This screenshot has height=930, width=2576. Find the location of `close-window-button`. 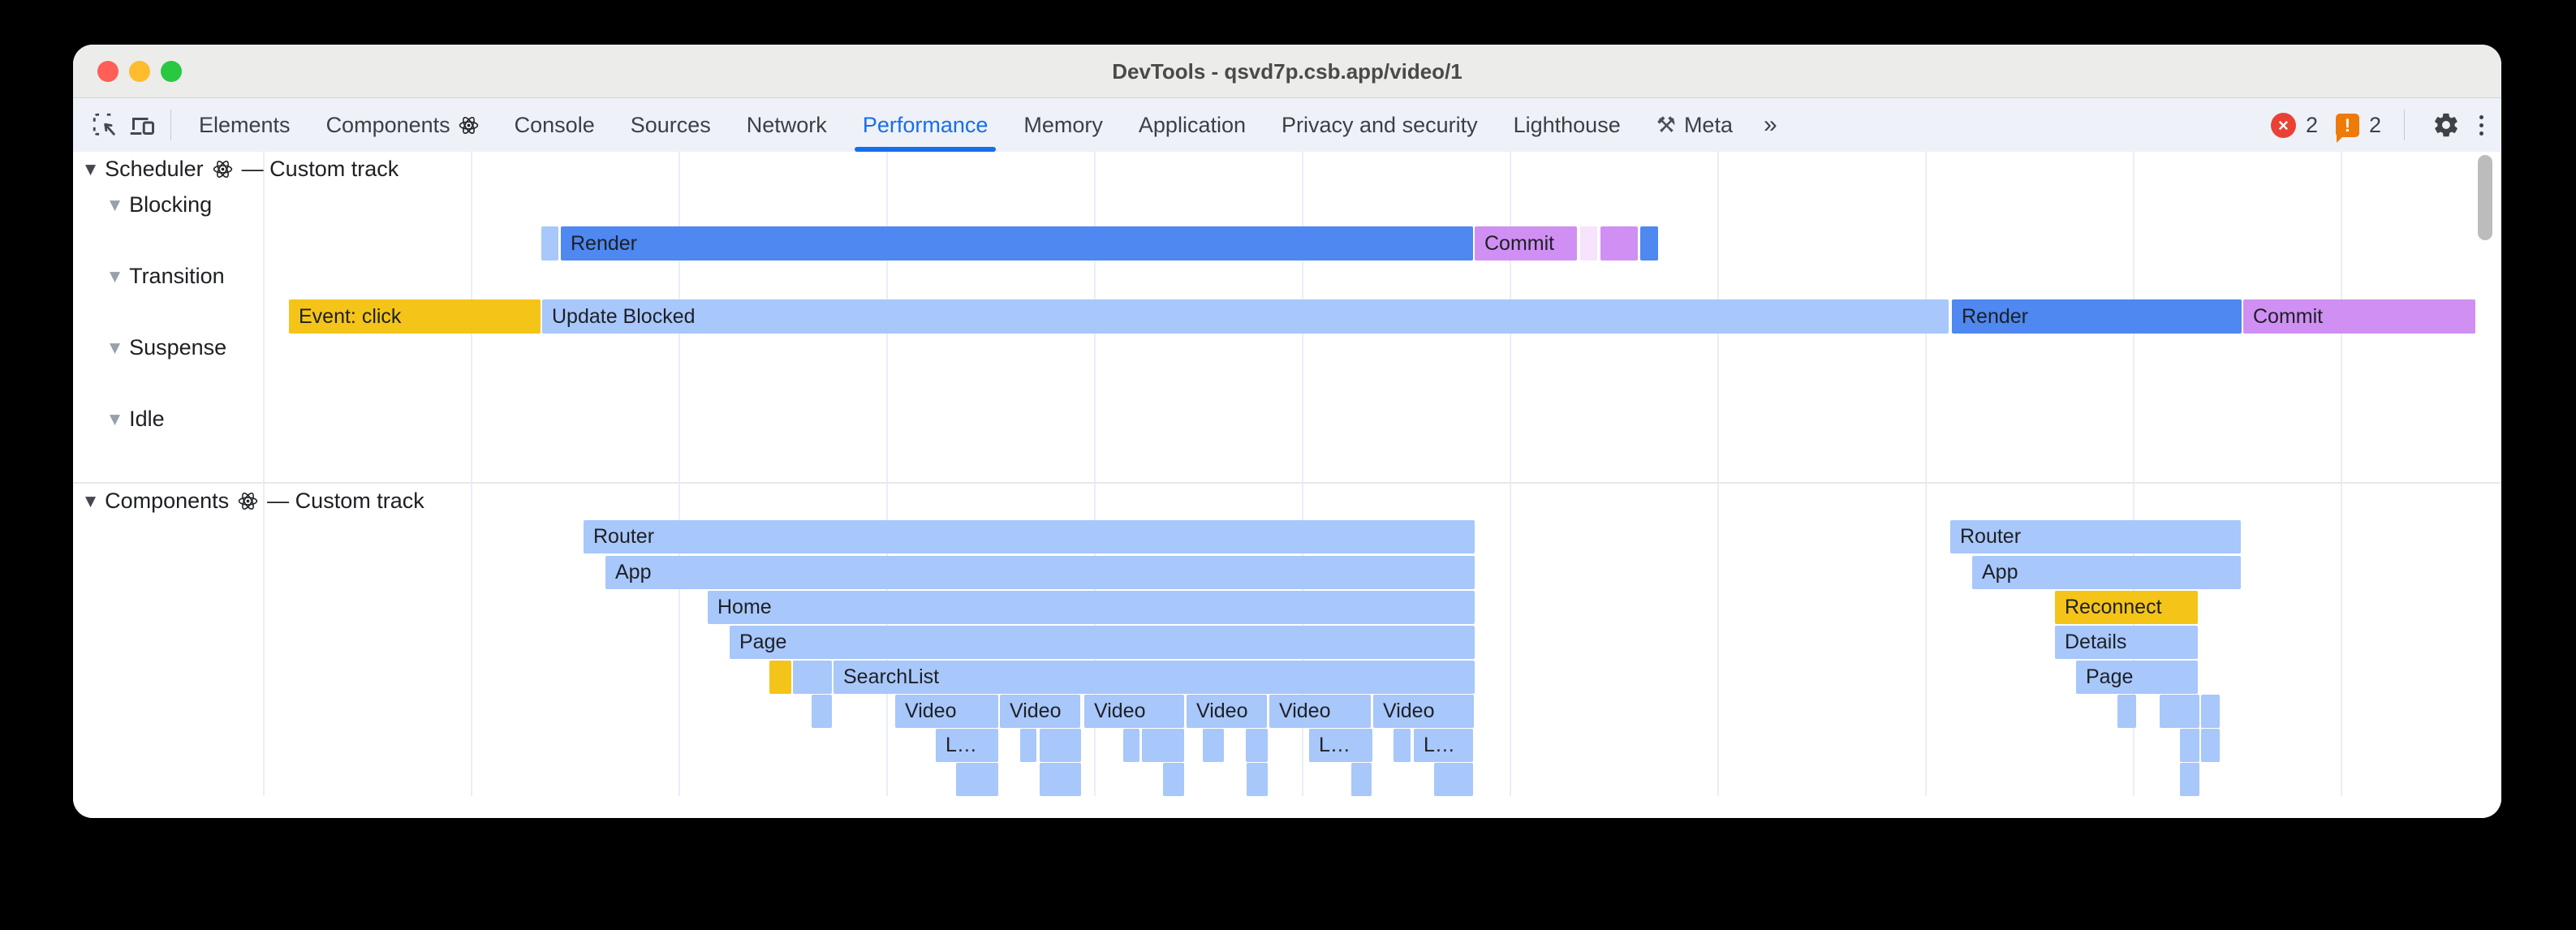

close-window-button is located at coordinates (107, 71).